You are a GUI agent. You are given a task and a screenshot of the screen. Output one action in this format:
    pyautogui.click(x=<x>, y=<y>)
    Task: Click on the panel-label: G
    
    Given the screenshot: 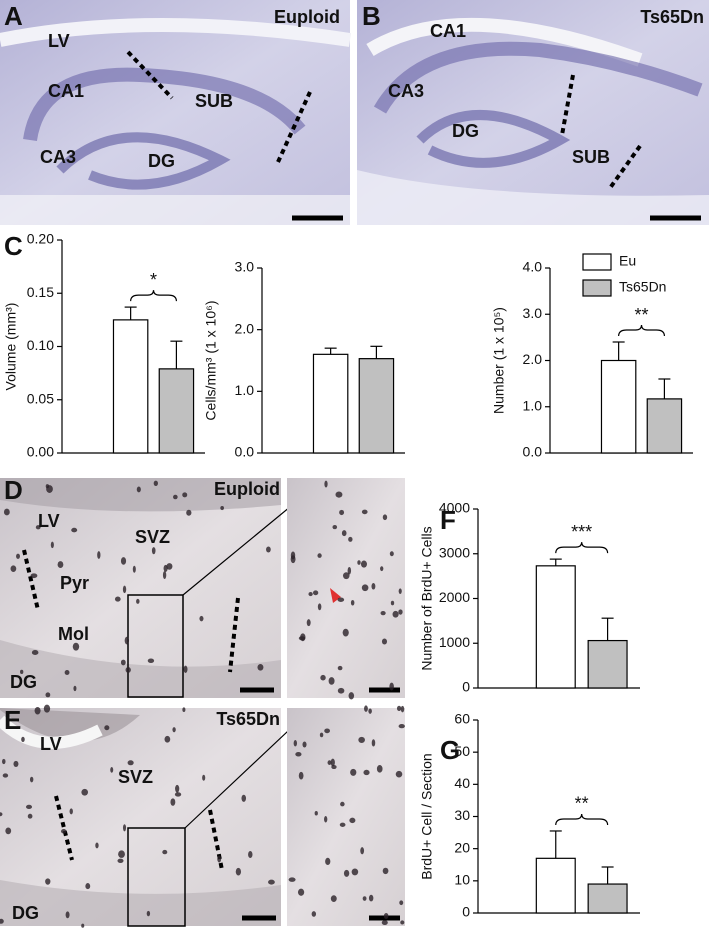 What is the action you would take?
    pyautogui.click(x=450, y=750)
    